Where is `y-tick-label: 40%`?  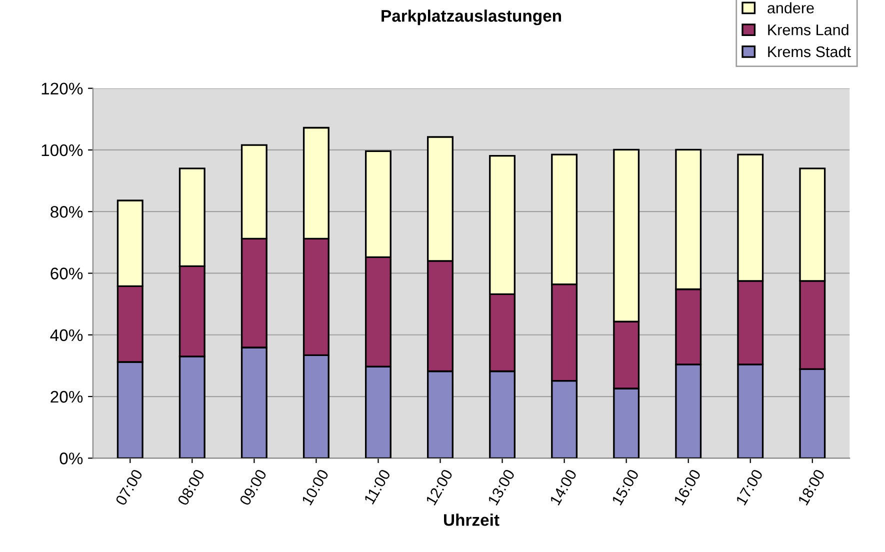
y-tick-label: 40% is located at coordinates (66, 335).